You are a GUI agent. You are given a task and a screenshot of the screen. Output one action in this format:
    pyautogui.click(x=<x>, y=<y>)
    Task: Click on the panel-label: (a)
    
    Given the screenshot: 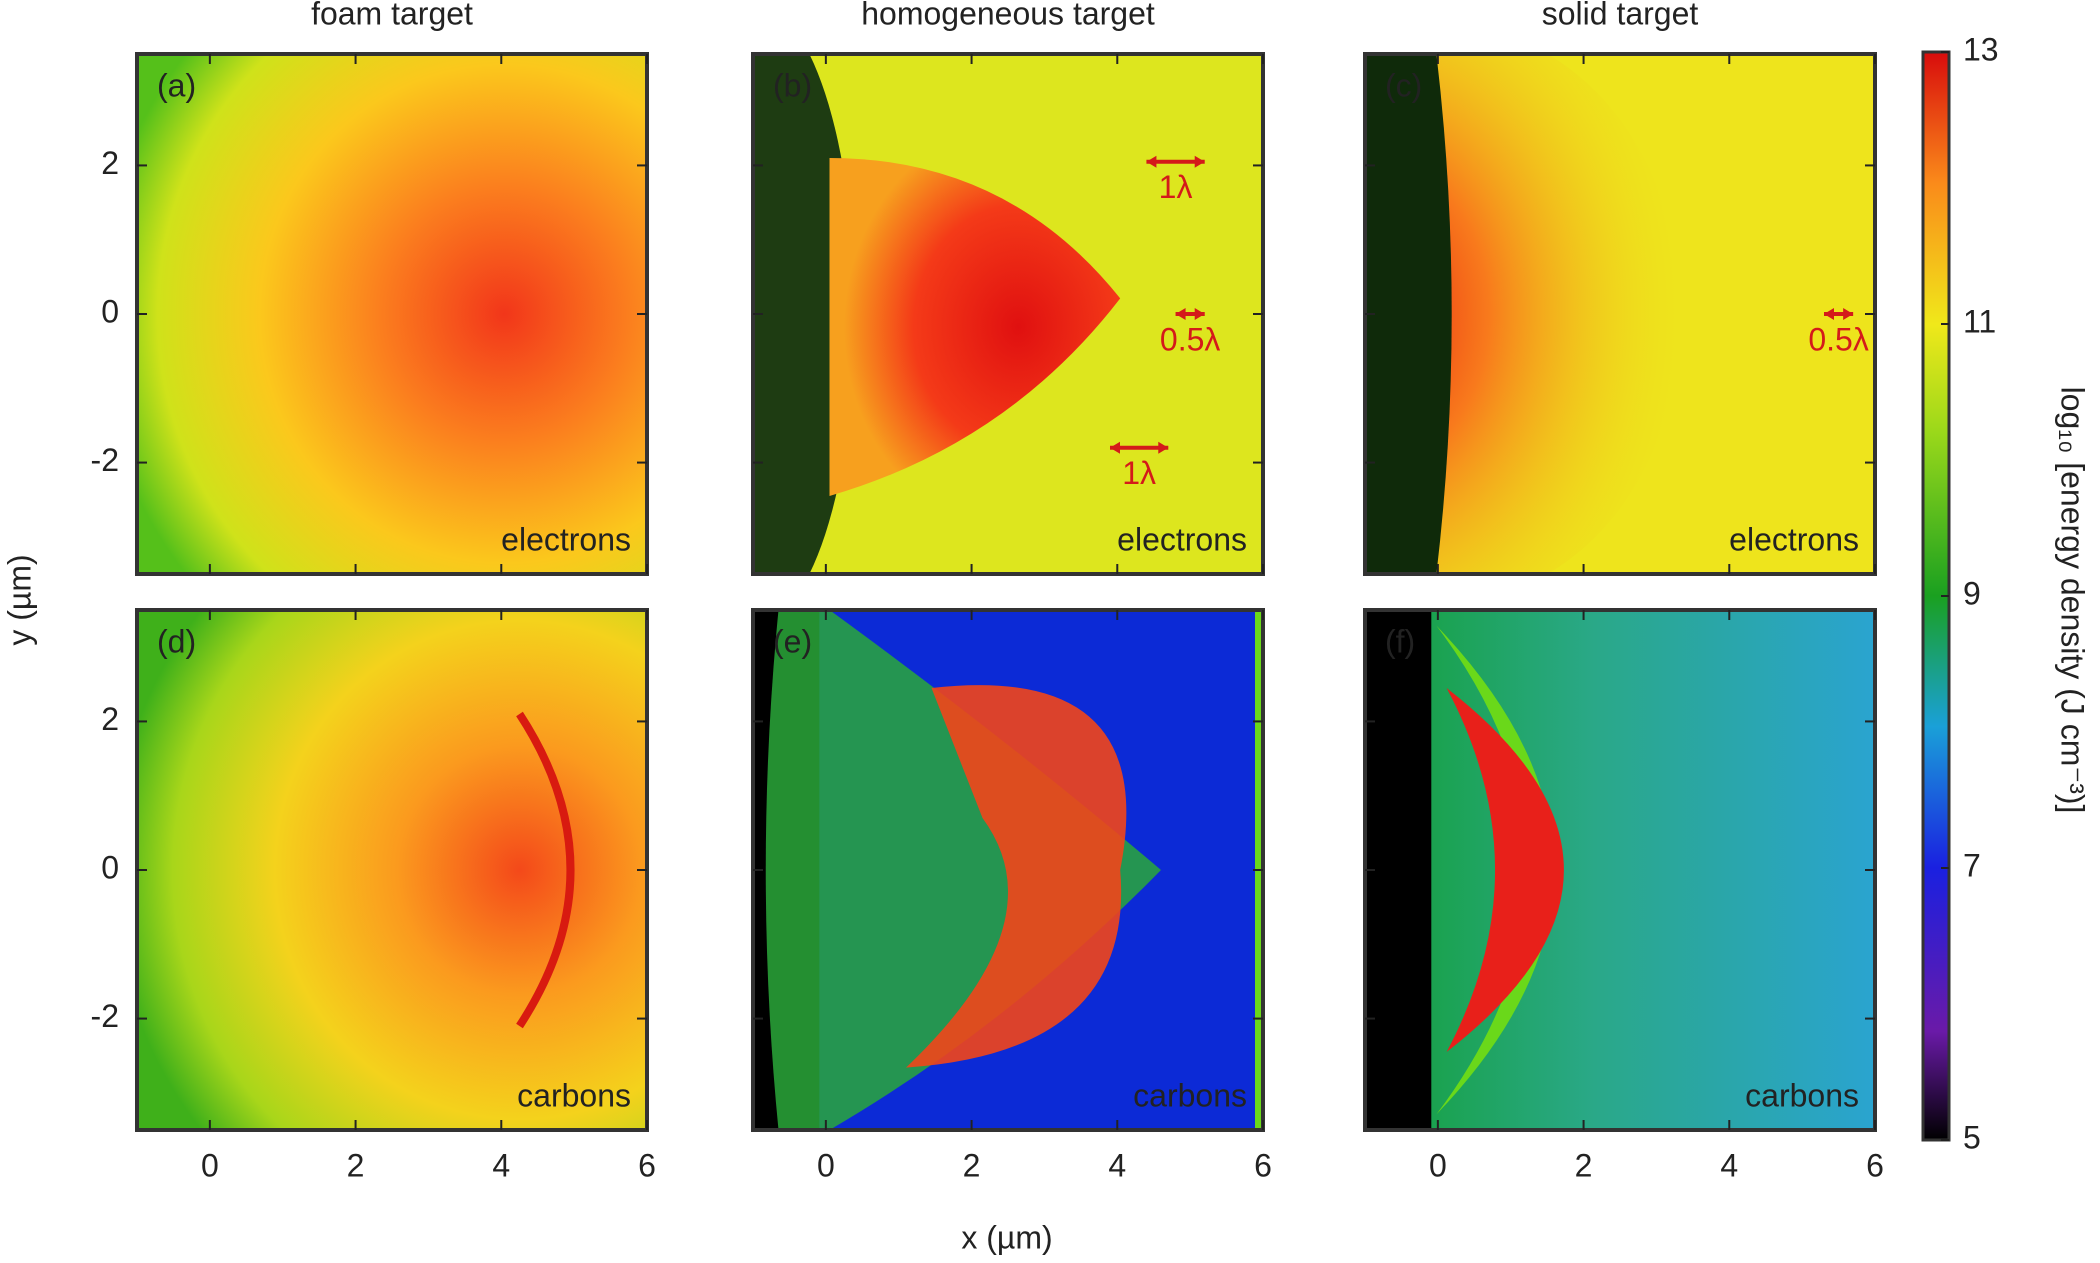 What is the action you would take?
    pyautogui.click(x=176, y=85)
    